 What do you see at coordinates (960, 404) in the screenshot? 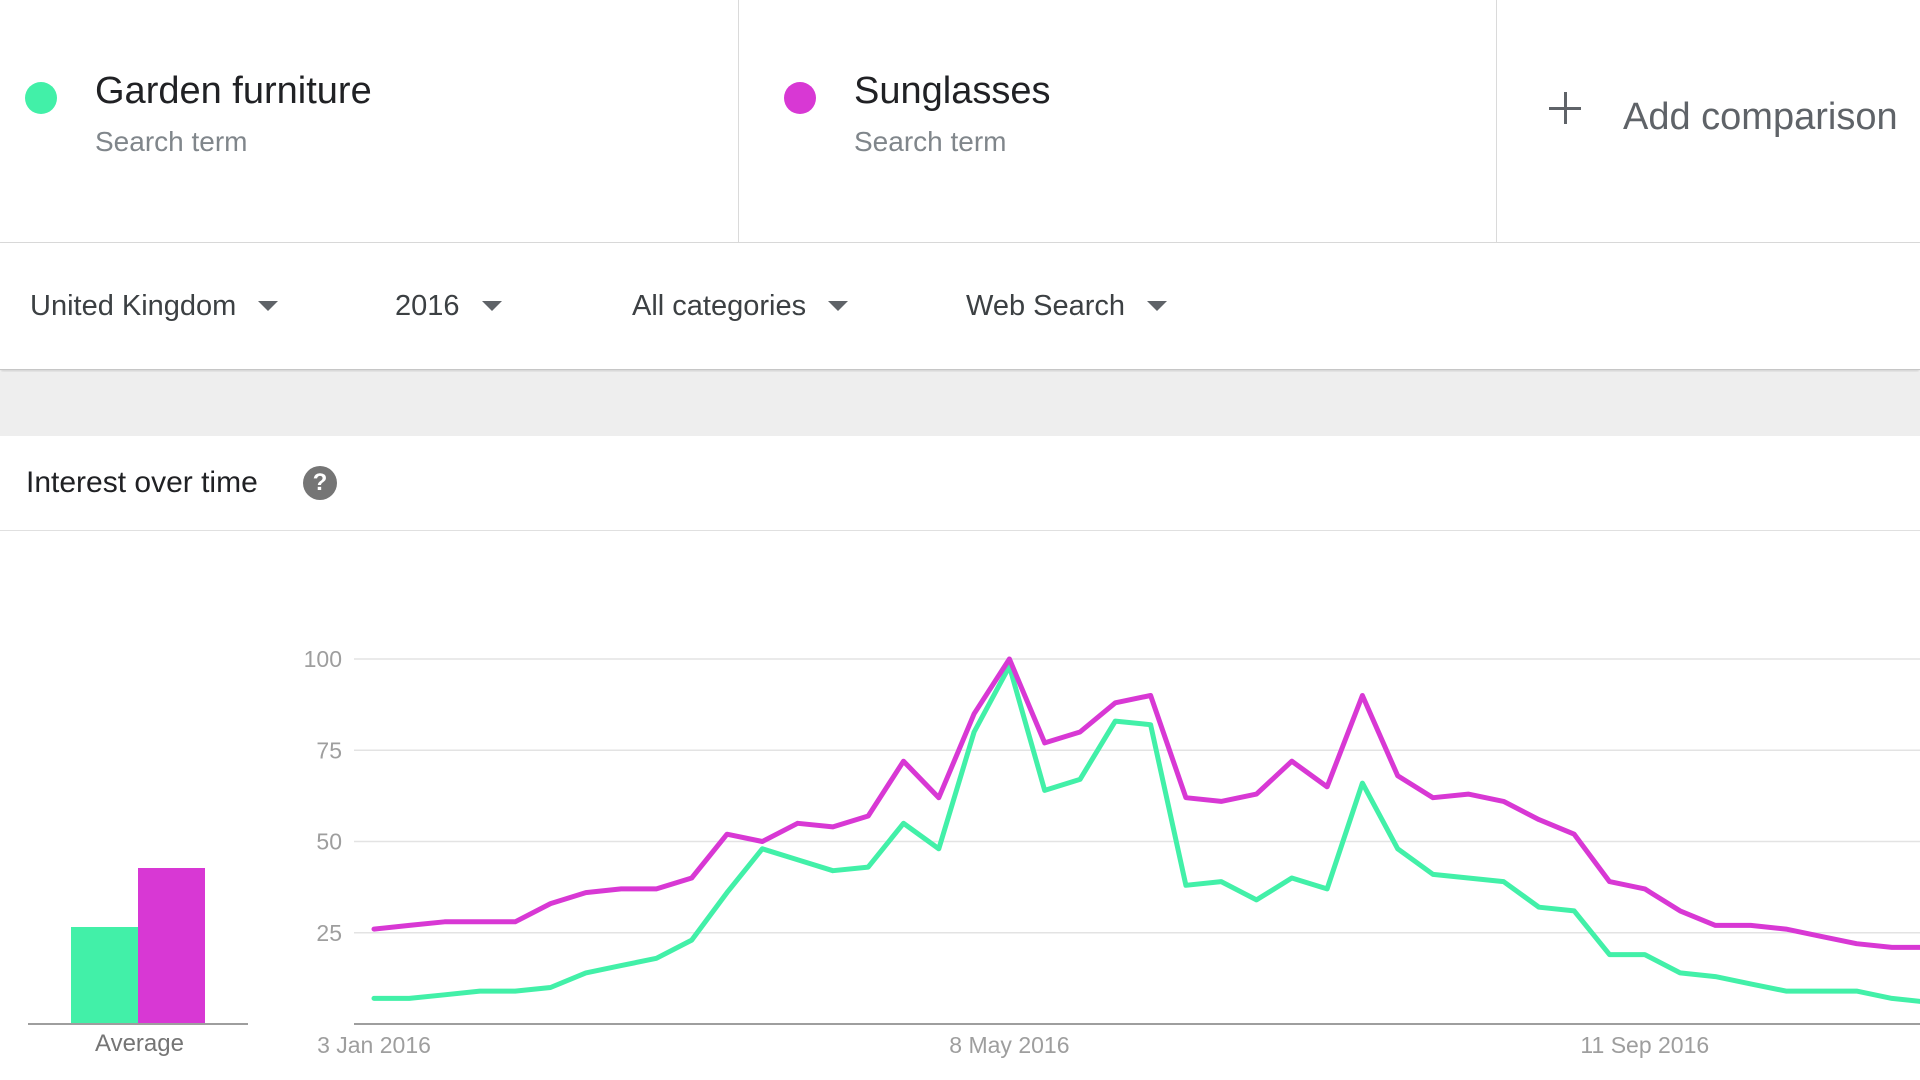
I see `section-divider-band` at bounding box center [960, 404].